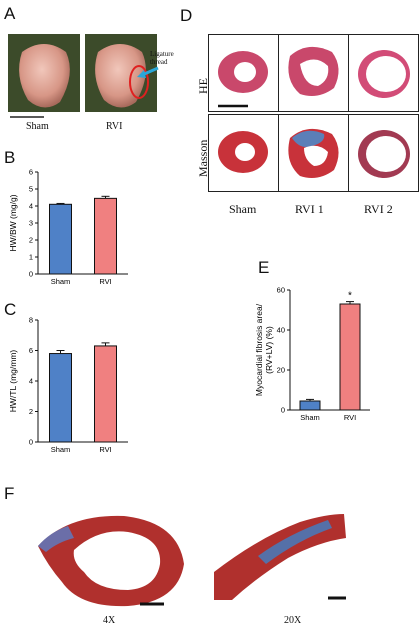  What do you see at coordinates (269, 350) in the screenshot?
I see `y-axis-label-line: (RV+LV) (%)` at bounding box center [269, 350].